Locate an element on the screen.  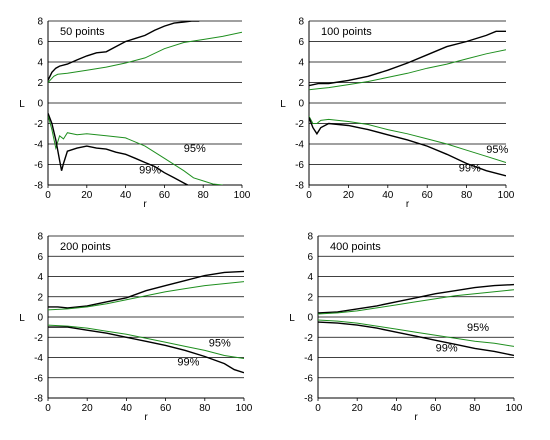
panel-title: 200 points is located at coordinates (85, 247).